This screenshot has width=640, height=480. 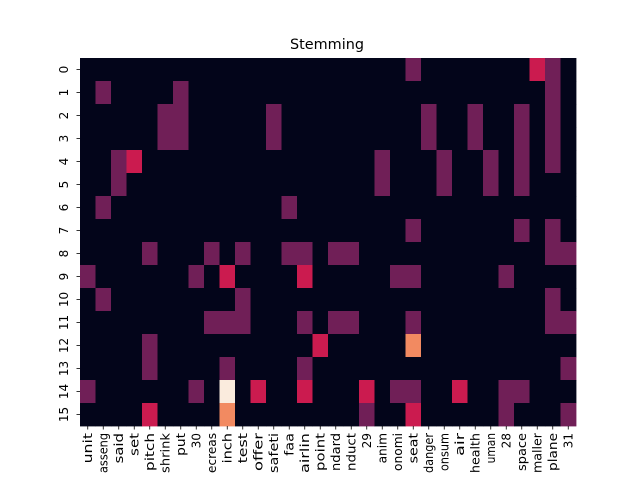 I want to click on x-tick-label: test, so click(x=243, y=448).